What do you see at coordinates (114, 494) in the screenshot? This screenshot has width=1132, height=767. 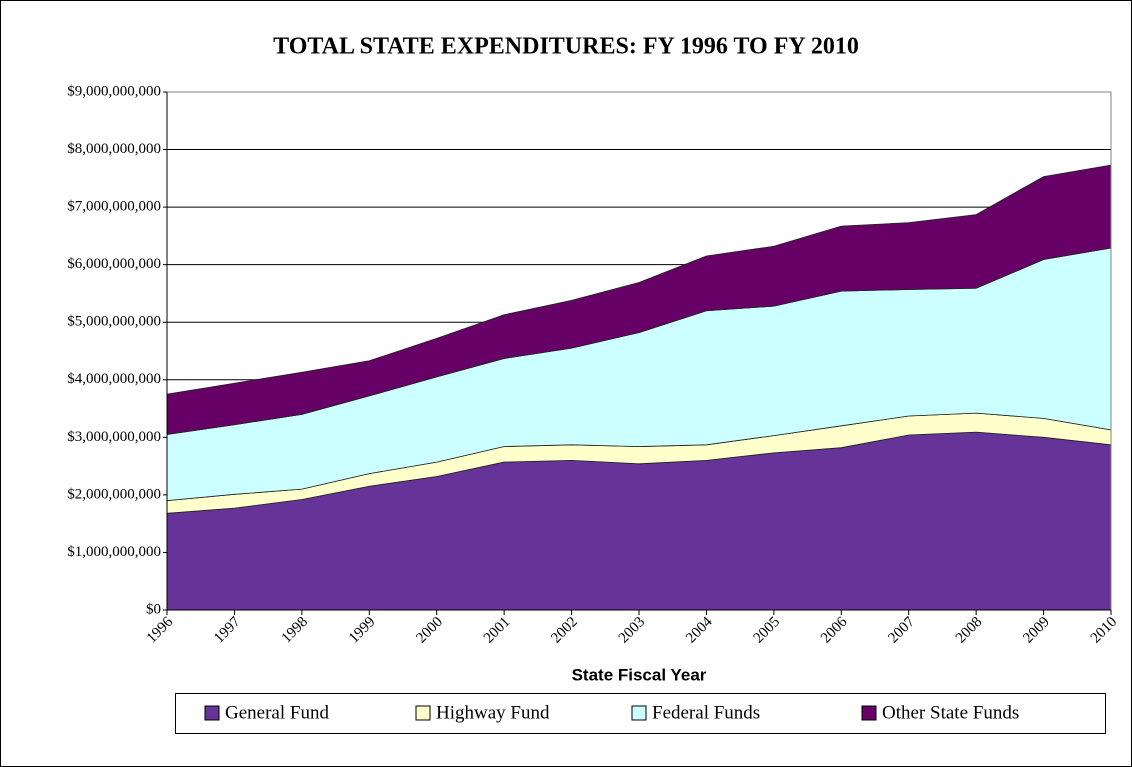 I see `y-tick-label: $2,000,000,000` at bounding box center [114, 494].